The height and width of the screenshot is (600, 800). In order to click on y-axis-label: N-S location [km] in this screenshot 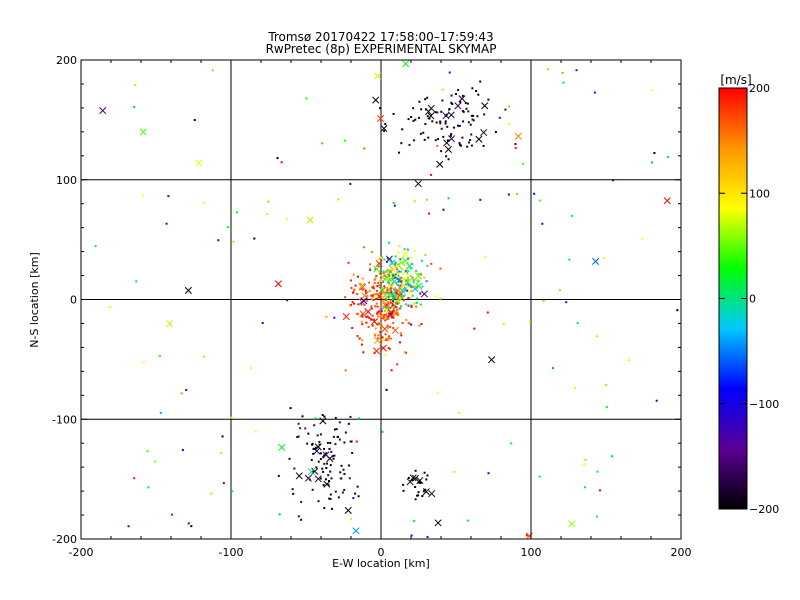, I will do `click(34, 300)`.